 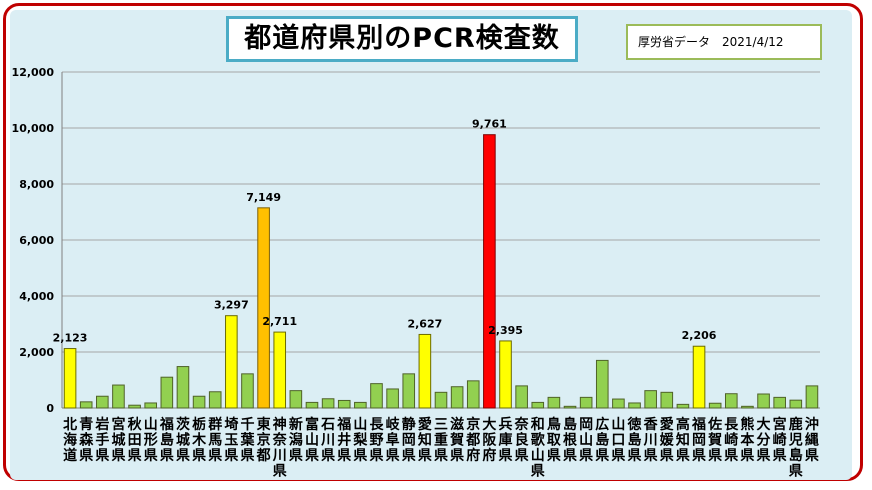 I want to click on x-tick-label-char: 群, so click(x=214, y=424).